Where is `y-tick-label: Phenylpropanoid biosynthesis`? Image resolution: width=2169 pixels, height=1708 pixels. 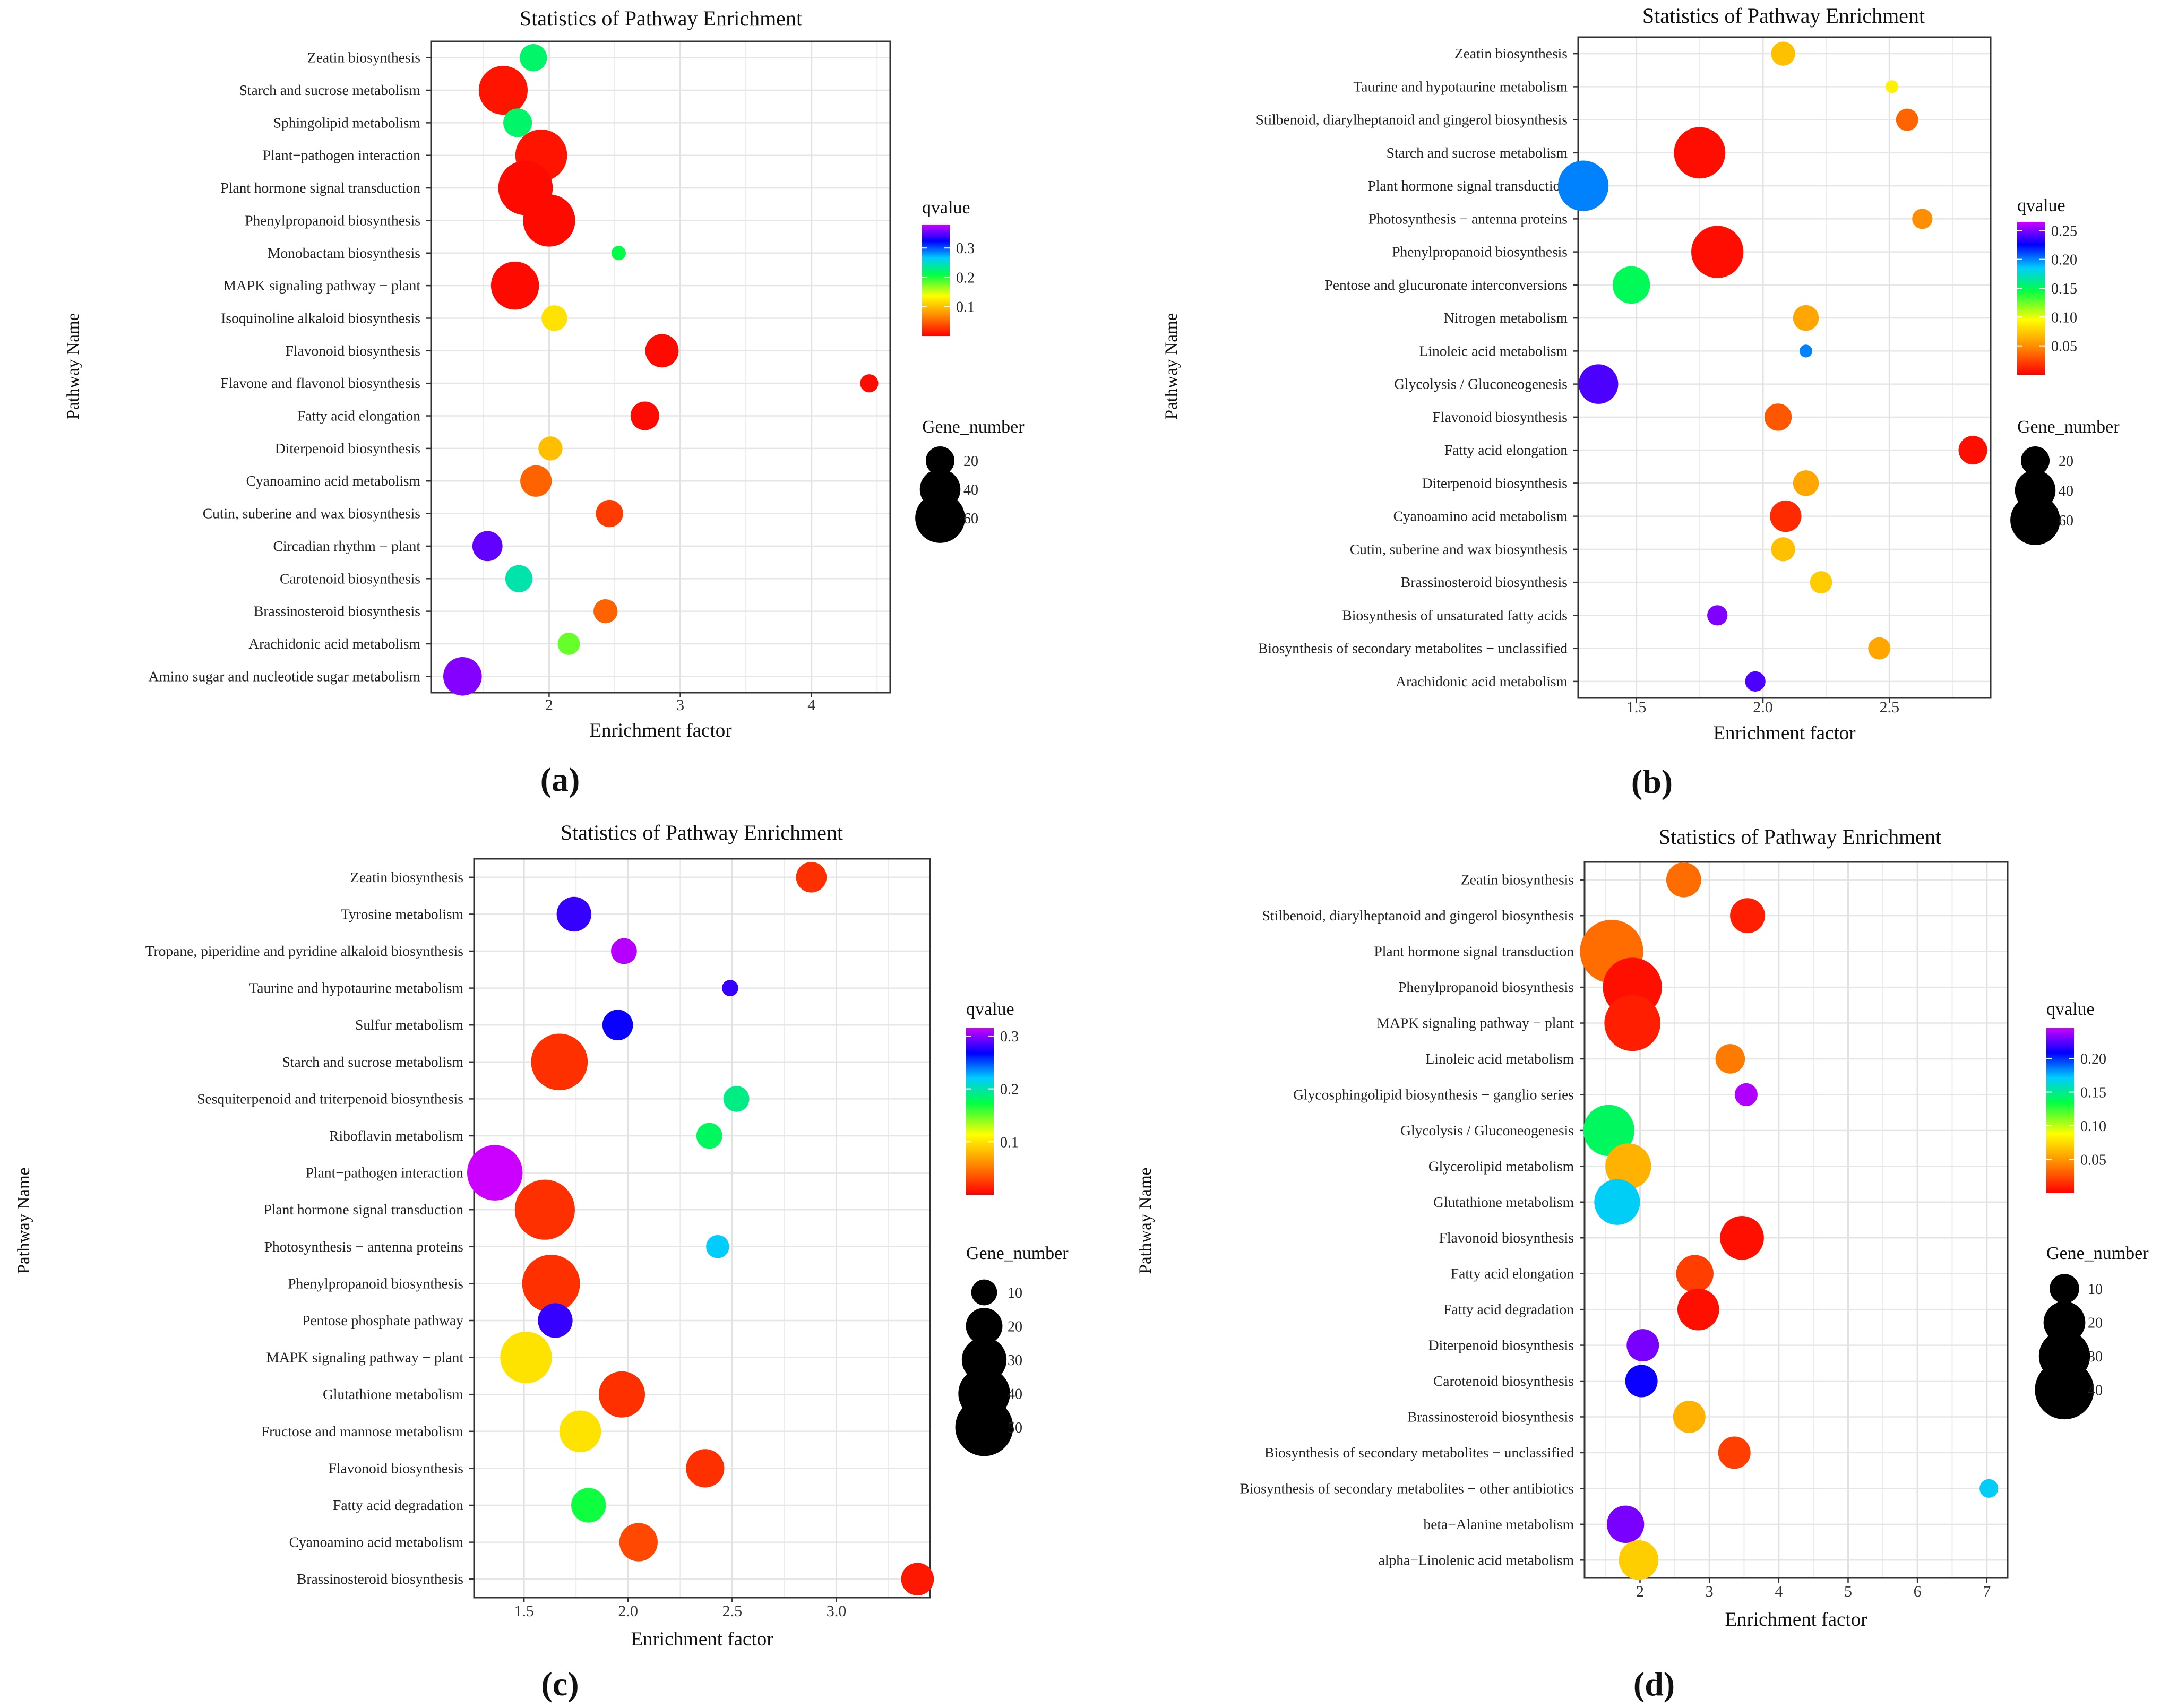 y-tick-label: Phenylpropanoid biosynthesis is located at coordinates (1486, 987).